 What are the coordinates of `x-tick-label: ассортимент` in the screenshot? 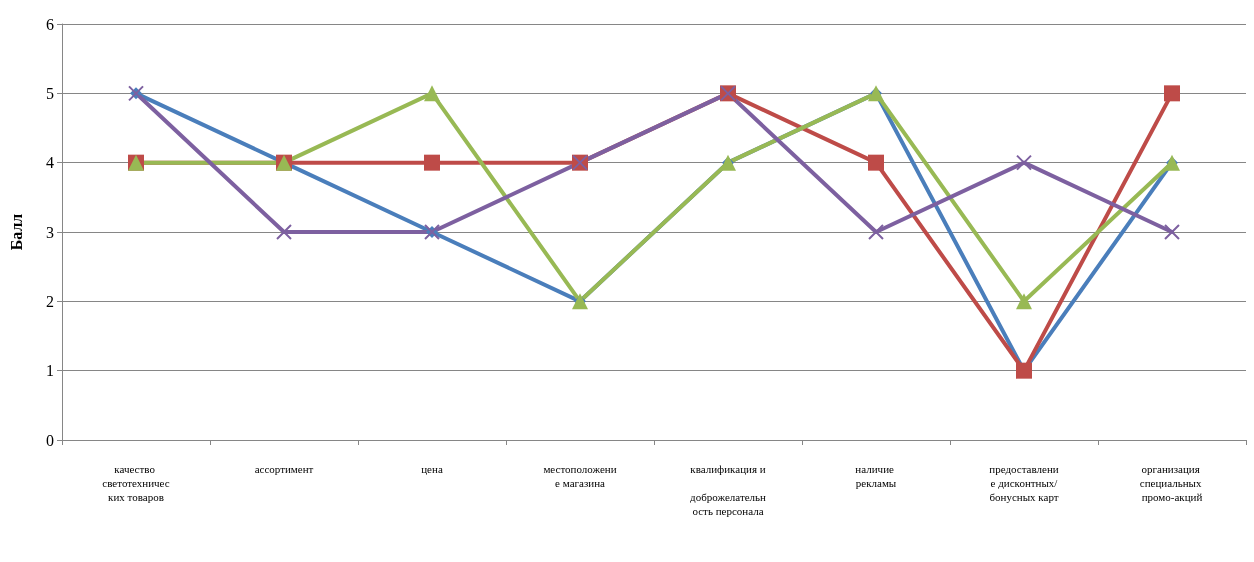 It's located at (284, 469).